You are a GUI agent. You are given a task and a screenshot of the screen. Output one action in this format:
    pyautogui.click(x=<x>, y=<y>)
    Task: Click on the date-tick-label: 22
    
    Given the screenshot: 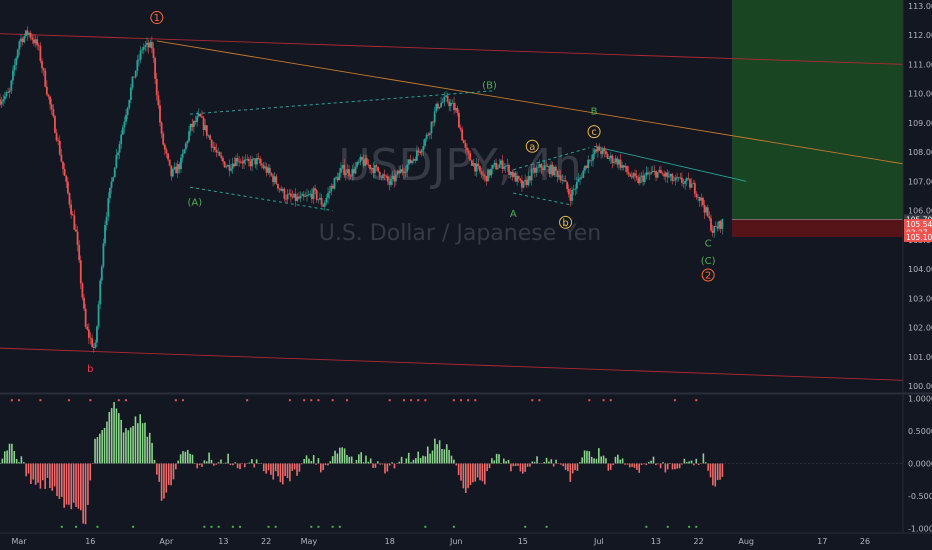 What is the action you would take?
    pyautogui.click(x=699, y=541)
    